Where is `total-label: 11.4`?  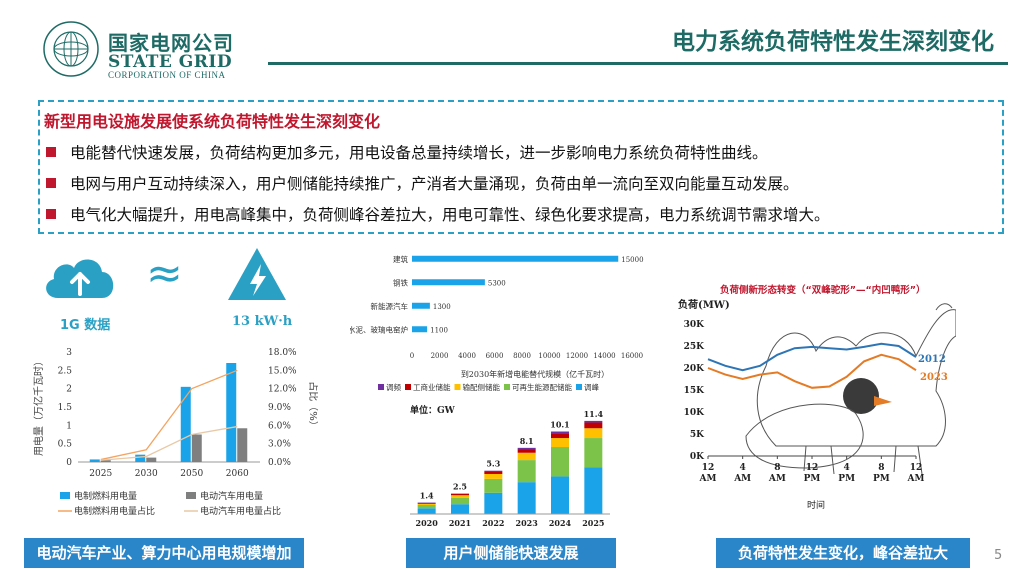 total-label: 11.4 is located at coordinates (594, 414).